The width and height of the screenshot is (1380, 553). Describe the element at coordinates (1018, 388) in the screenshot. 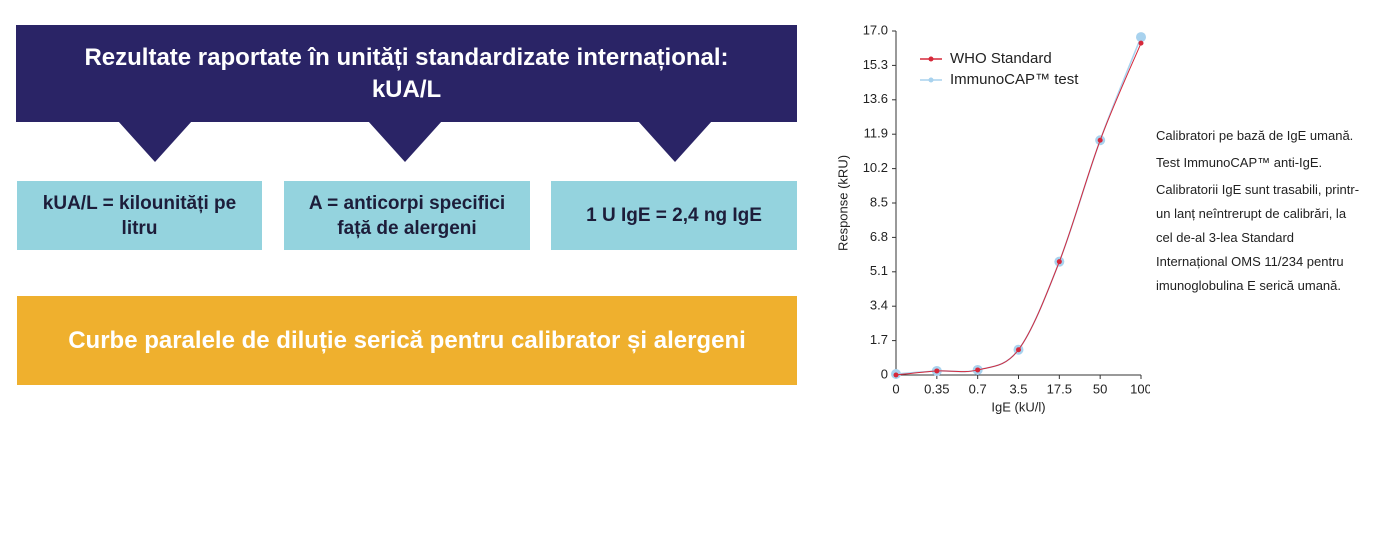

I see `x-tick-label: 3.5` at that location.